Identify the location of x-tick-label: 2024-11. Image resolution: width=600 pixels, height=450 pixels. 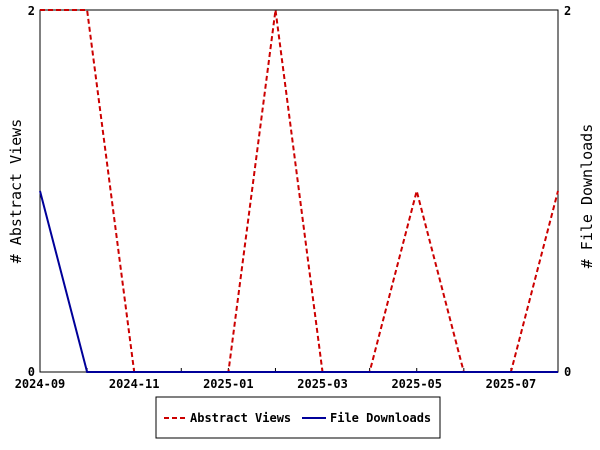
(134, 384).